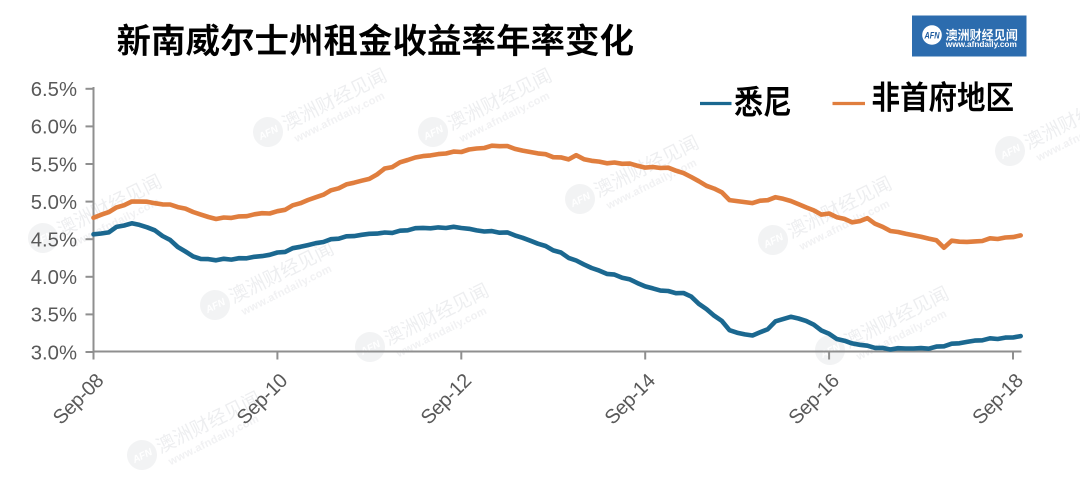  Describe the element at coordinates (932, 35) in the screenshot. I see `svg-text: AFN` at that location.